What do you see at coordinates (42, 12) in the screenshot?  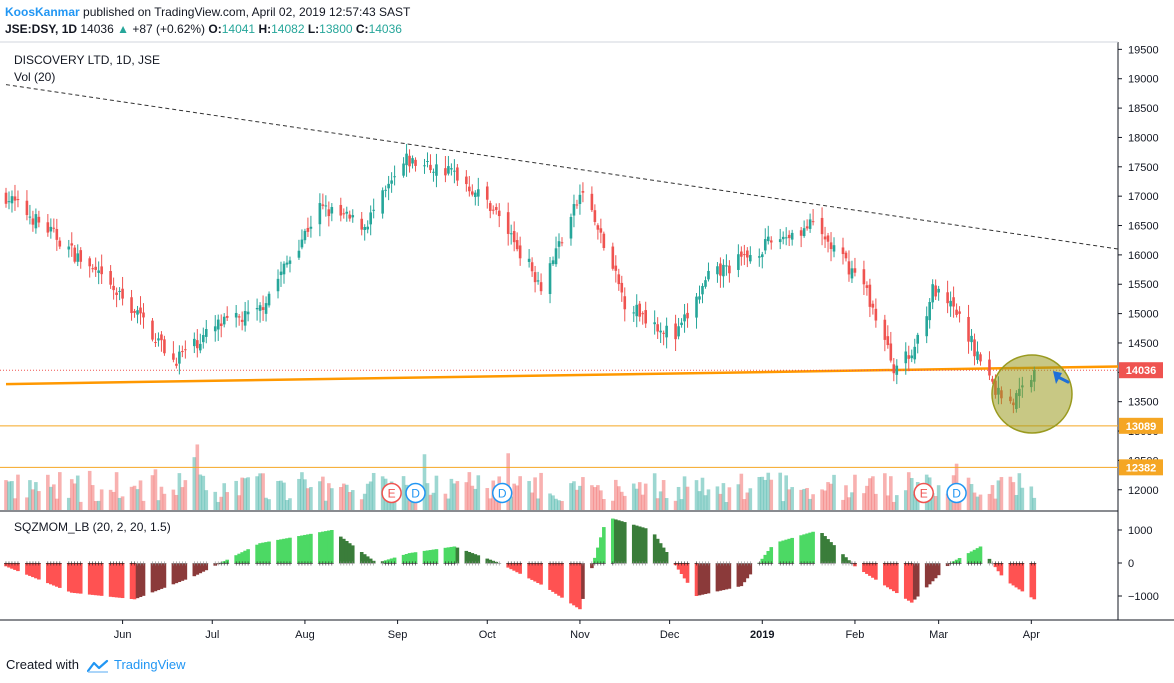 I see `author-link: KoosKanmar` at bounding box center [42, 12].